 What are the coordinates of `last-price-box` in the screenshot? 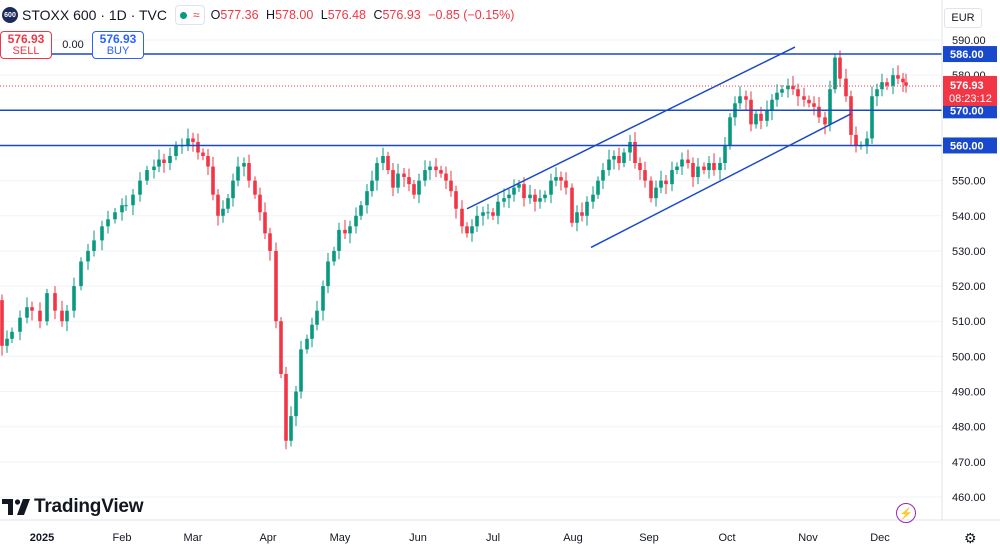 It's located at (970, 90).